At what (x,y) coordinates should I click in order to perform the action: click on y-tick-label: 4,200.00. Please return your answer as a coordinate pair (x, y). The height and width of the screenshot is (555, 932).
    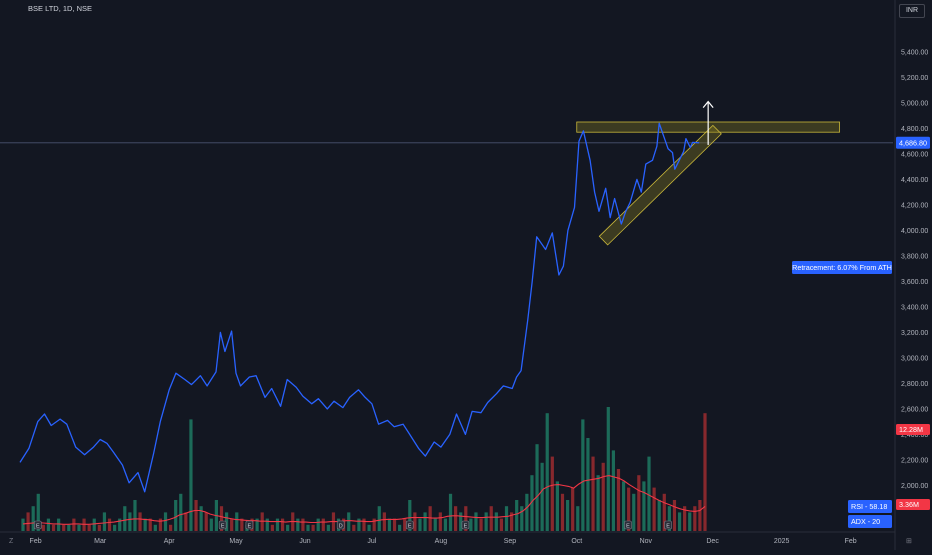
    Looking at the image, I should click on (914, 205).